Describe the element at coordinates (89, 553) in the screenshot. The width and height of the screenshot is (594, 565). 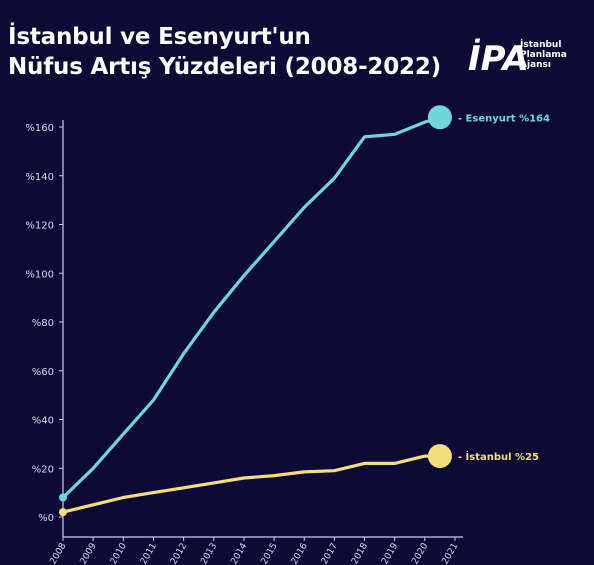
I see `x-tick-label: 2009` at that location.